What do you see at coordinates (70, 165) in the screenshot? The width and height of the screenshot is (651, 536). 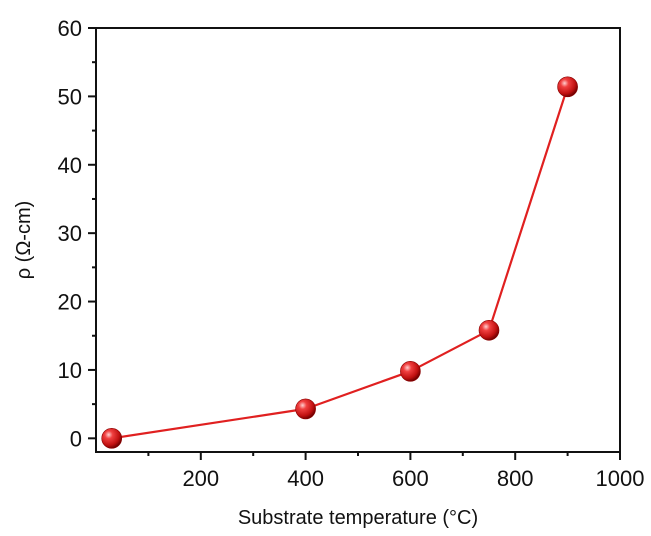 I see `y-tick-label: 40` at bounding box center [70, 165].